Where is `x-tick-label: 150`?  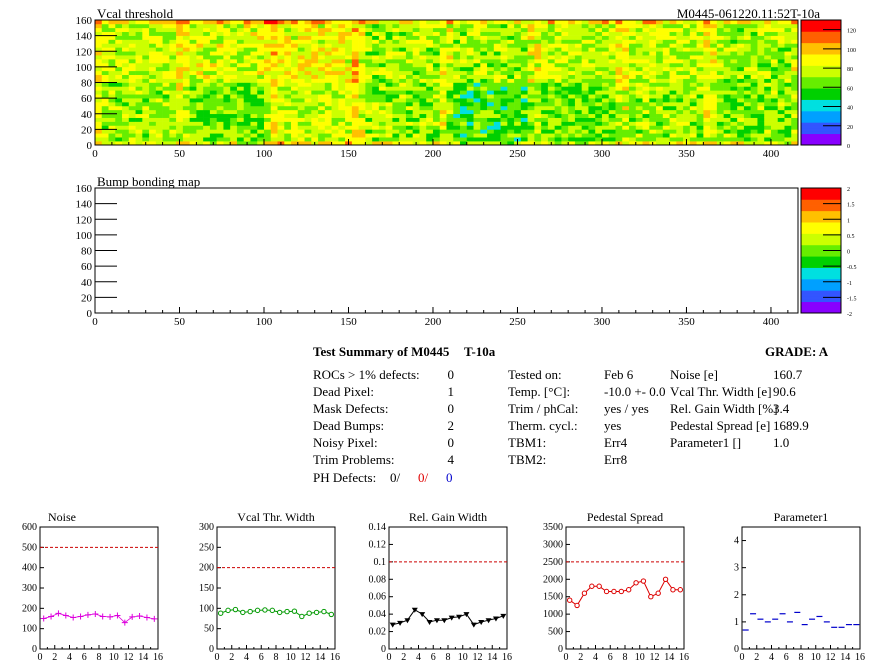
x-tick-label: 150 is located at coordinates (348, 154).